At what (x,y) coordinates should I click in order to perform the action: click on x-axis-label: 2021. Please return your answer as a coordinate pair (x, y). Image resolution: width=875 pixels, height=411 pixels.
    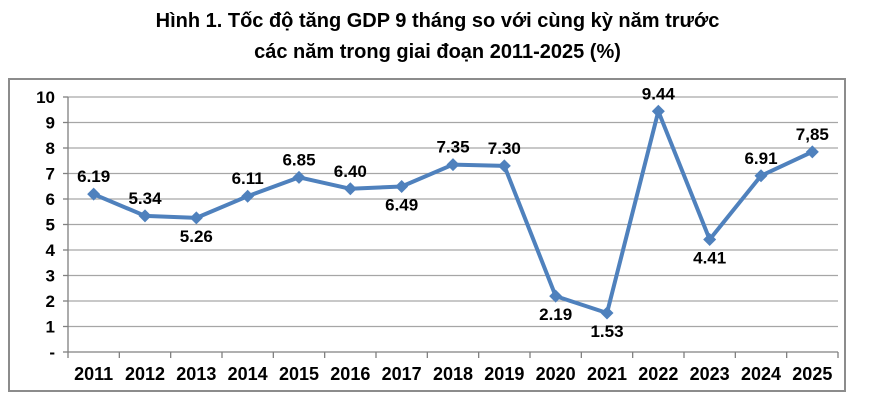
    Looking at the image, I should click on (607, 374).